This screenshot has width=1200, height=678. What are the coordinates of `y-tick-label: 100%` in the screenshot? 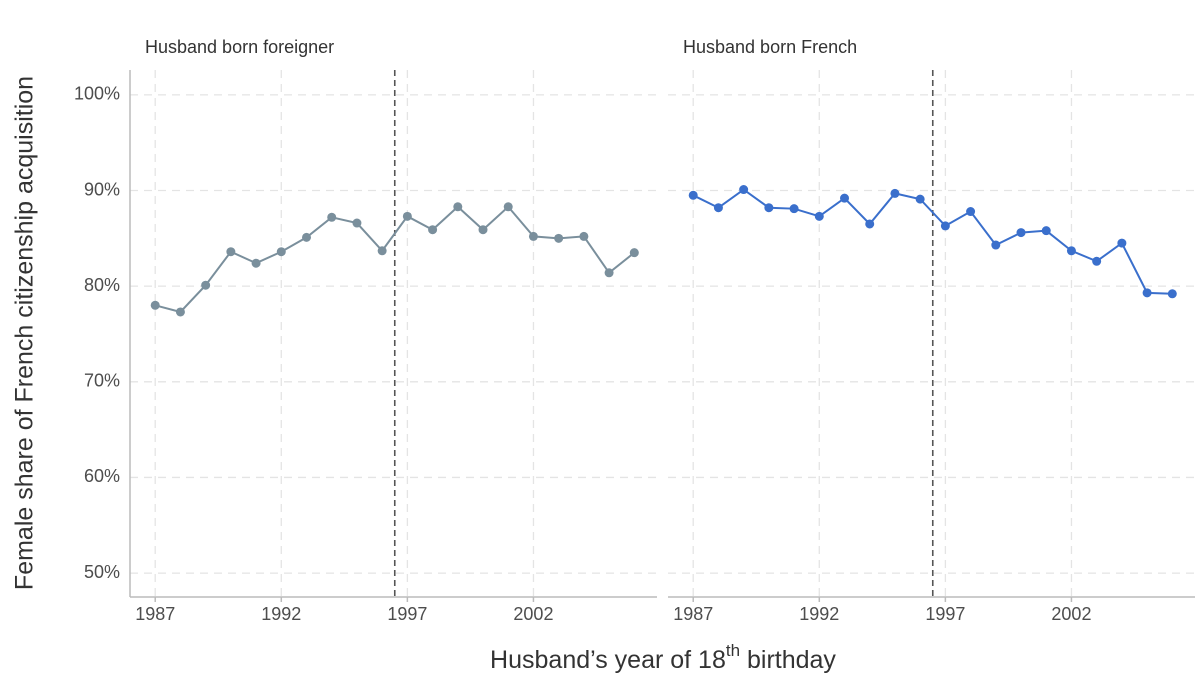 It's located at (97, 94).